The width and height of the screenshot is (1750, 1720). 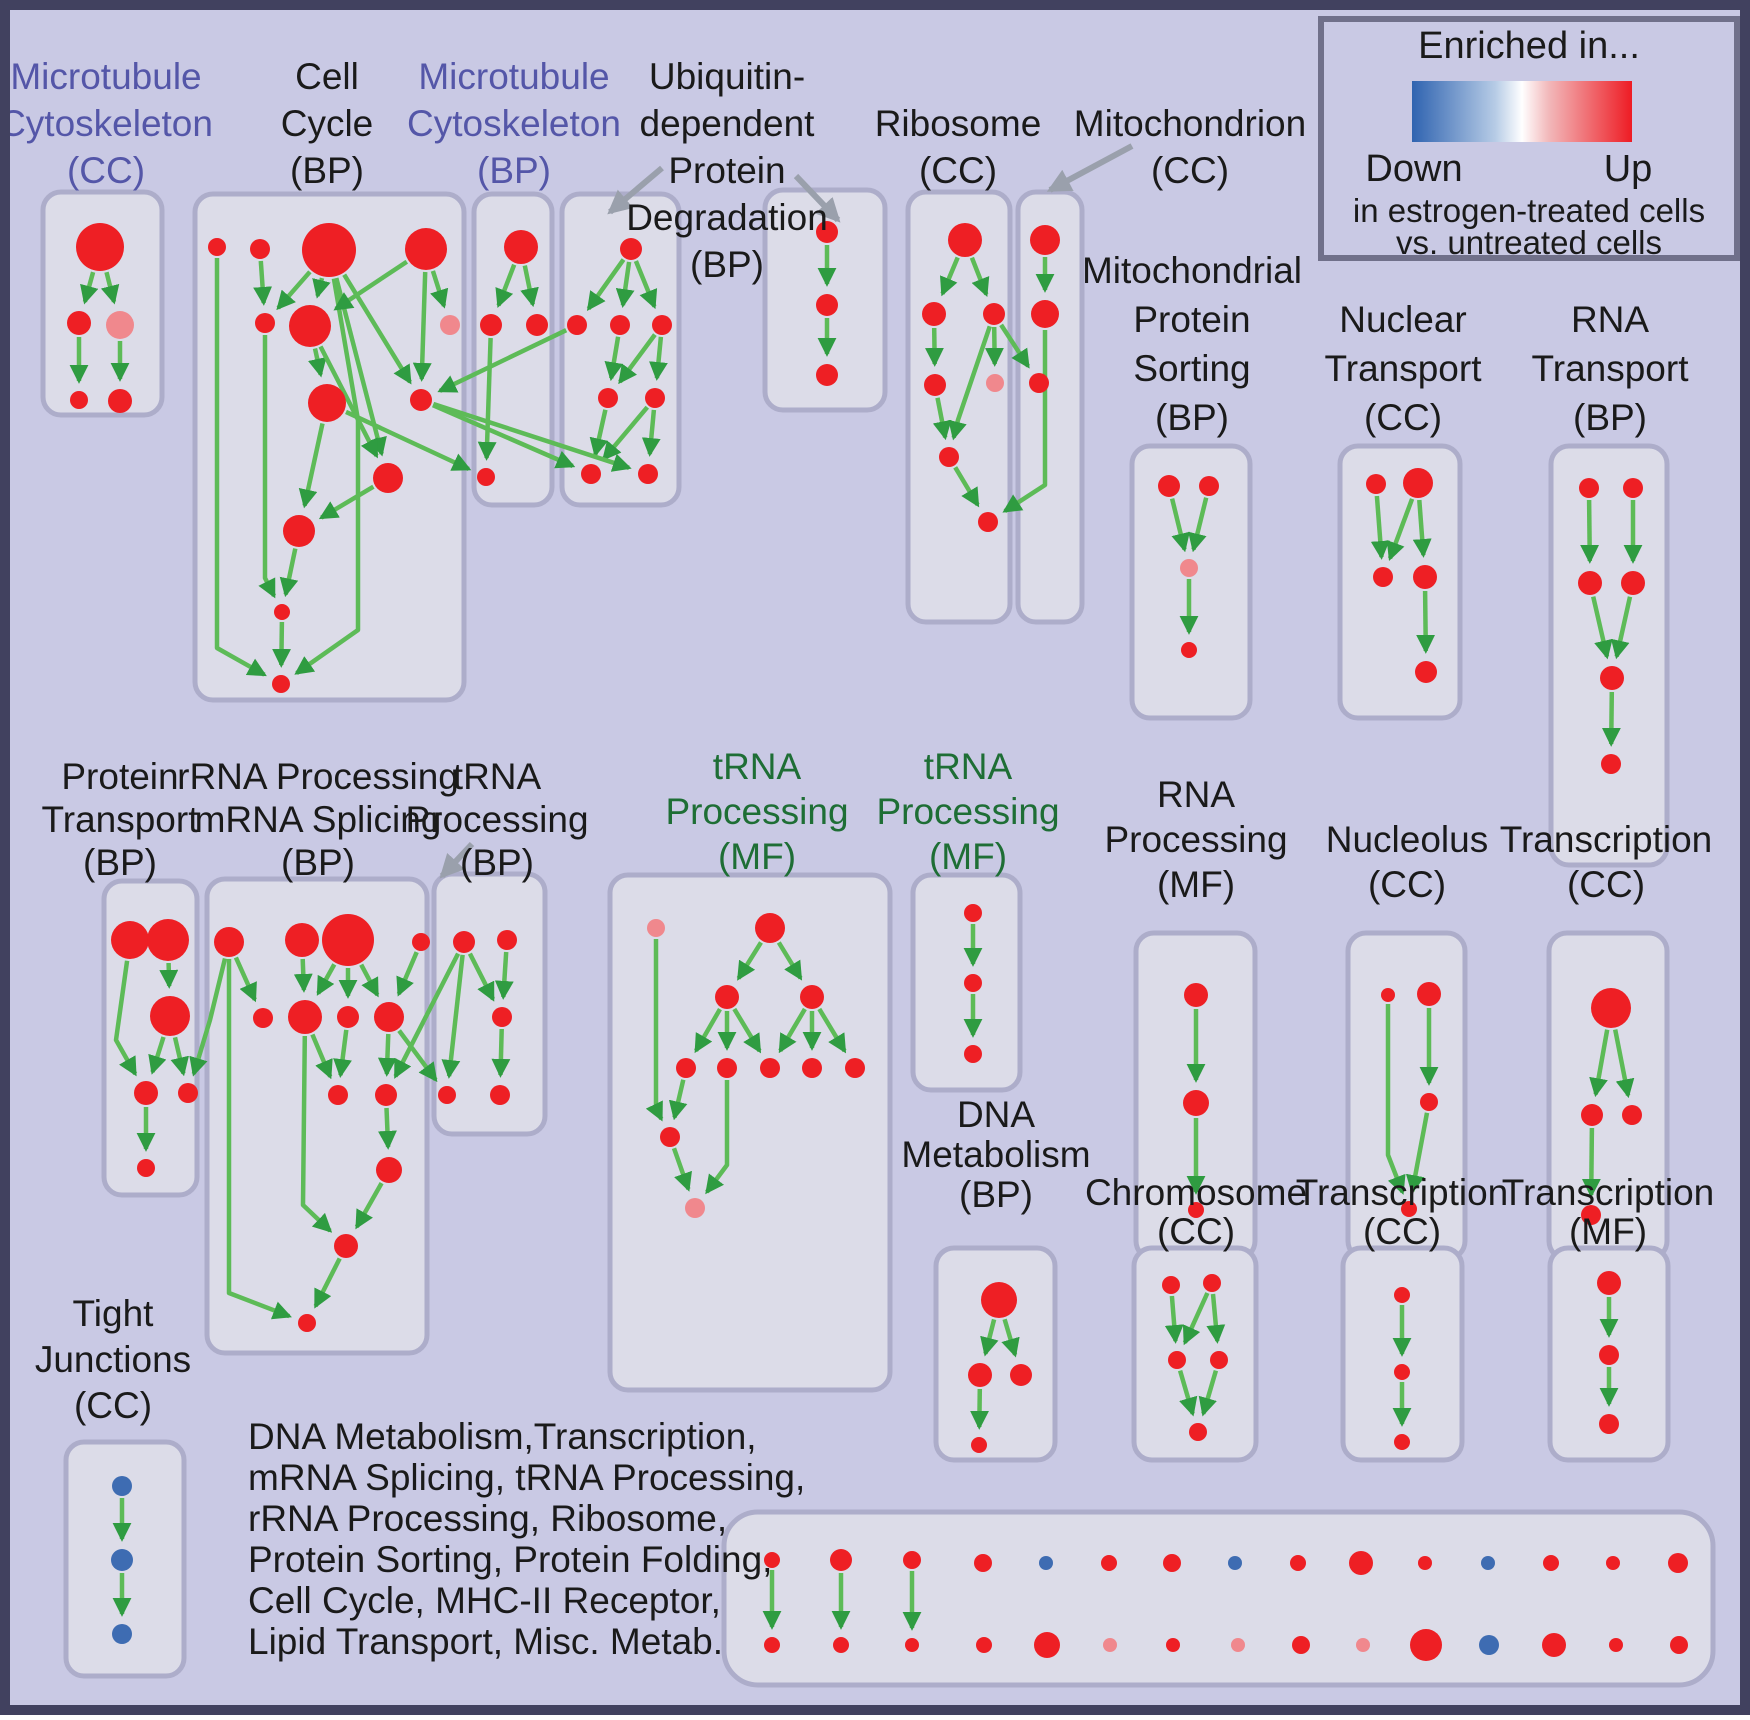 I want to click on cluster-label-ub: dependent, so click(x=728, y=123).